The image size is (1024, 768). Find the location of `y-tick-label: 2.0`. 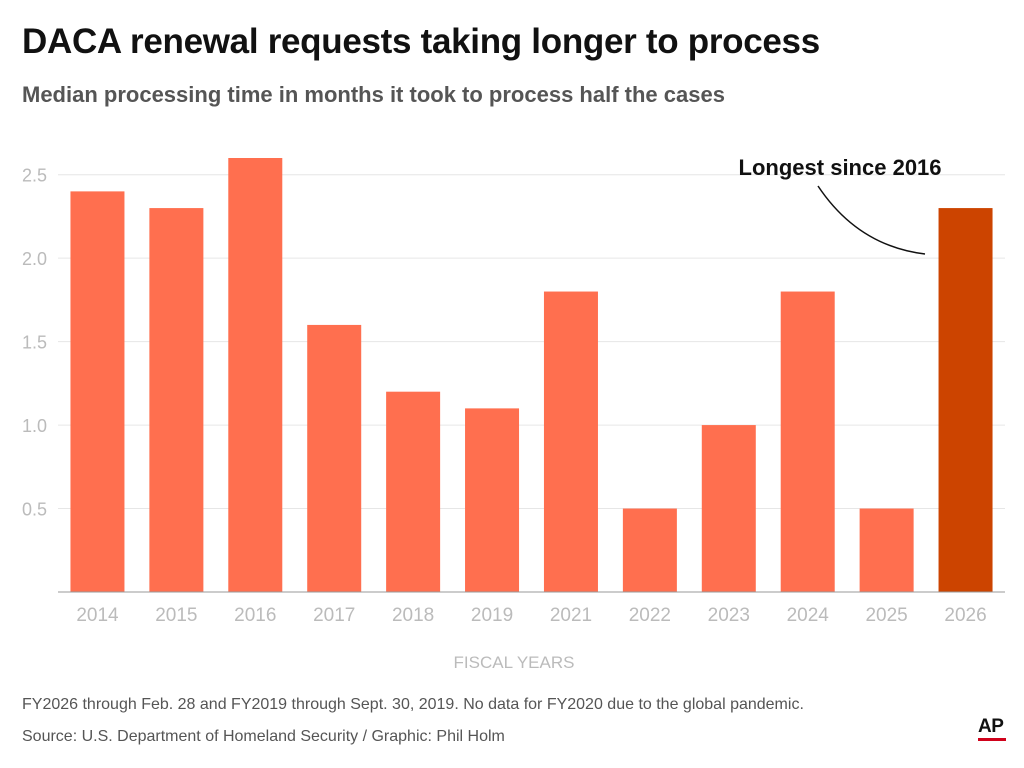

y-tick-label: 2.0 is located at coordinates (34, 259).